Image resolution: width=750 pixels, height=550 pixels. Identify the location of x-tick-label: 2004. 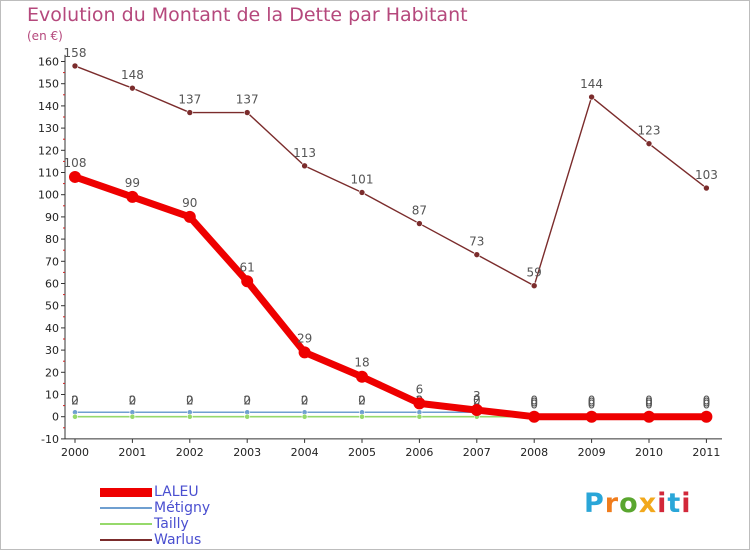
(305, 452).